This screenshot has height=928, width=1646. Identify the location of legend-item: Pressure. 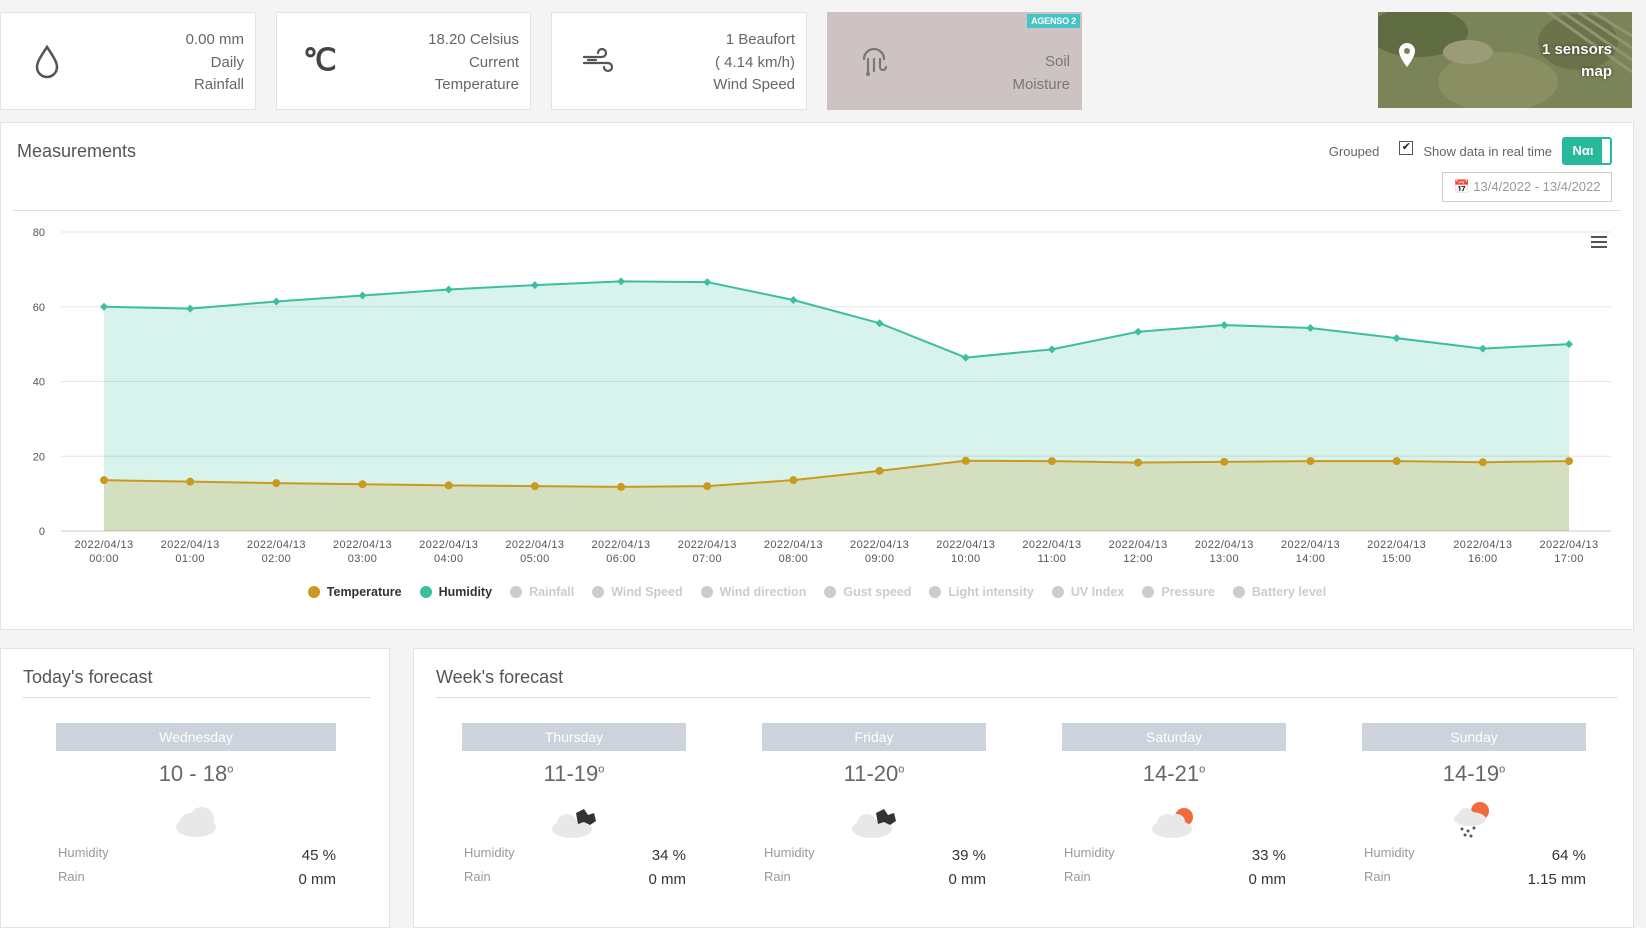
(1178, 592).